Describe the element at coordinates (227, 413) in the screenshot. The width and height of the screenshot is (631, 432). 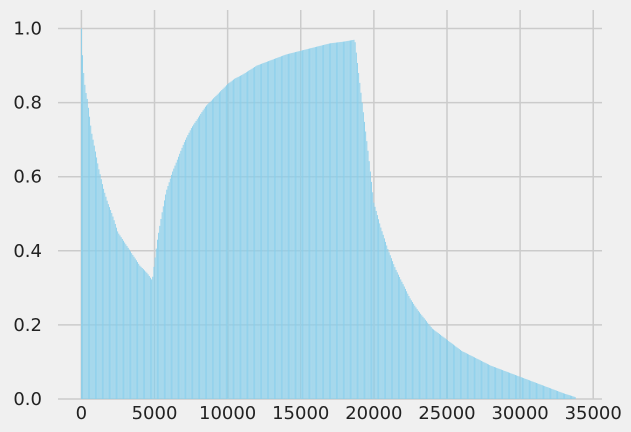
I see `x-tick-label: 10000` at that location.